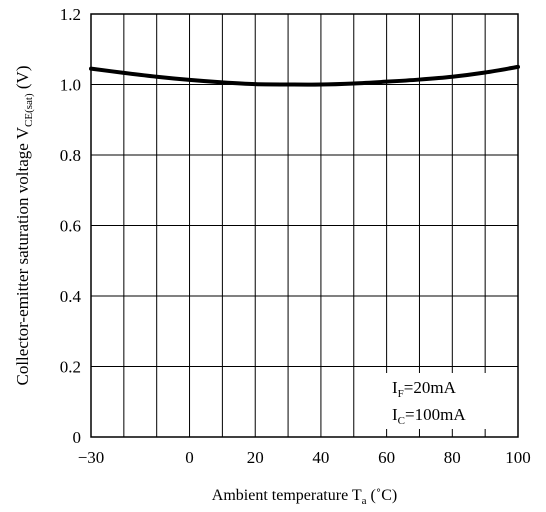  What do you see at coordinates (435, 414) in the screenshot?
I see `annotation-ic-value: =100mA` at bounding box center [435, 414].